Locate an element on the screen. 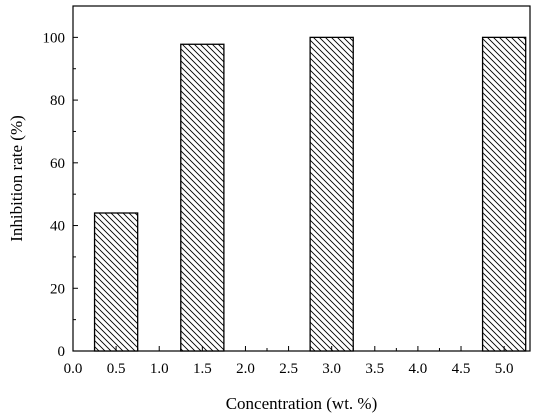  y-tick-label-0: 0 is located at coordinates (62, 352).